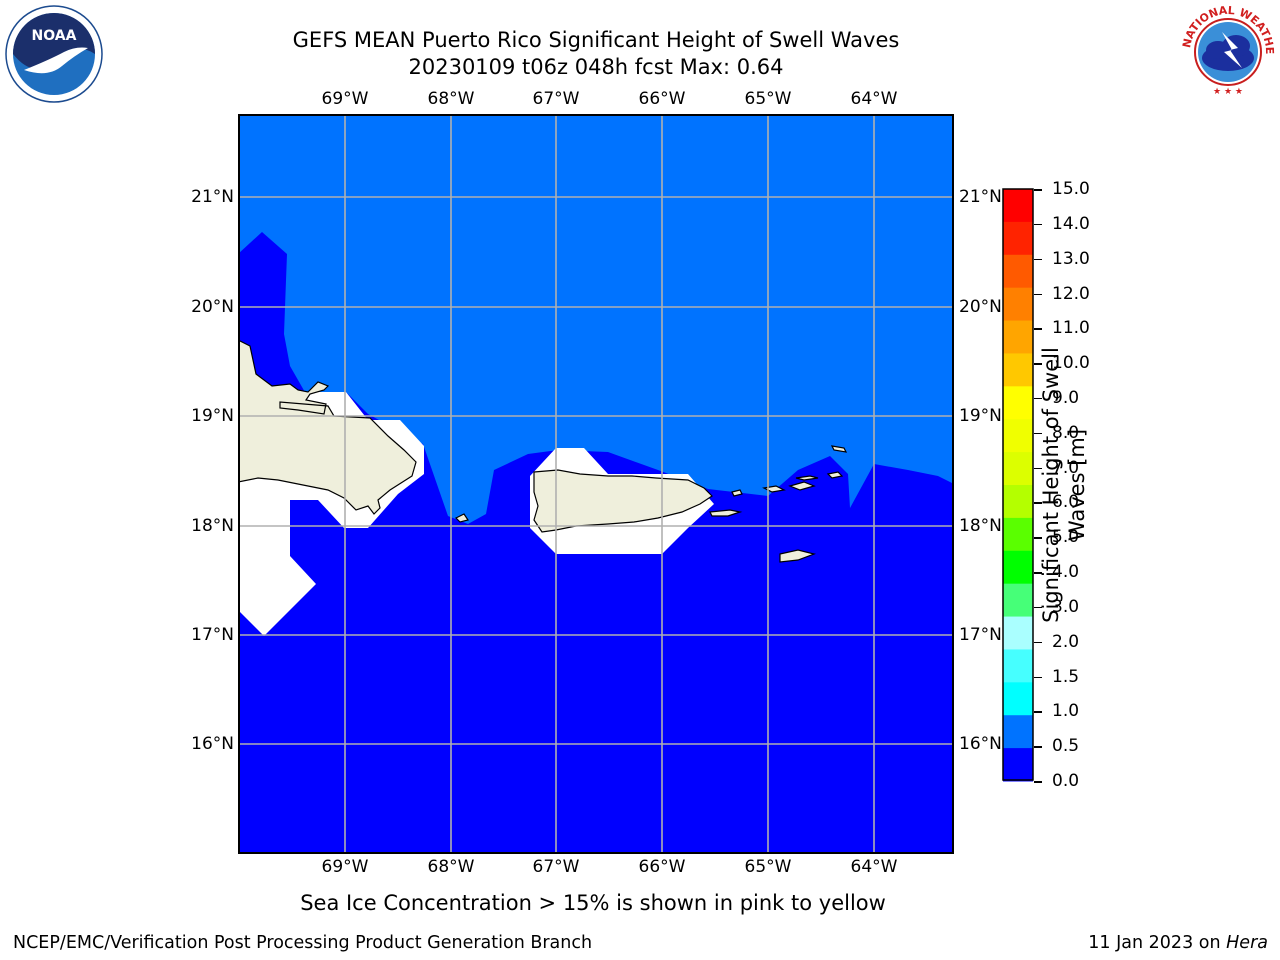 Image resolution: width=1280 pixels, height=960 pixels. Describe the element at coordinates (1071, 328) in the screenshot. I see `colorbar-tick-label: 11.0` at that location.